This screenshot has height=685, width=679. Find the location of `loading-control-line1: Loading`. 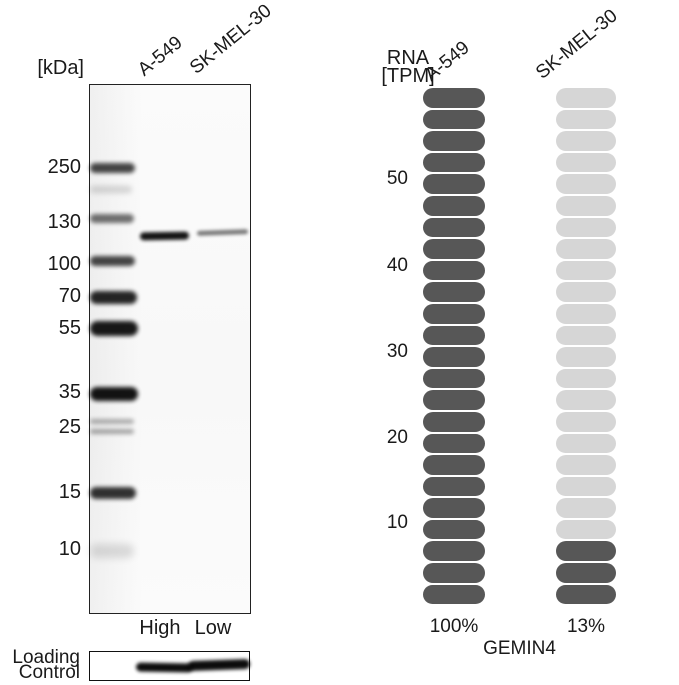

loading-control-line1: Loading is located at coordinates (46, 657).